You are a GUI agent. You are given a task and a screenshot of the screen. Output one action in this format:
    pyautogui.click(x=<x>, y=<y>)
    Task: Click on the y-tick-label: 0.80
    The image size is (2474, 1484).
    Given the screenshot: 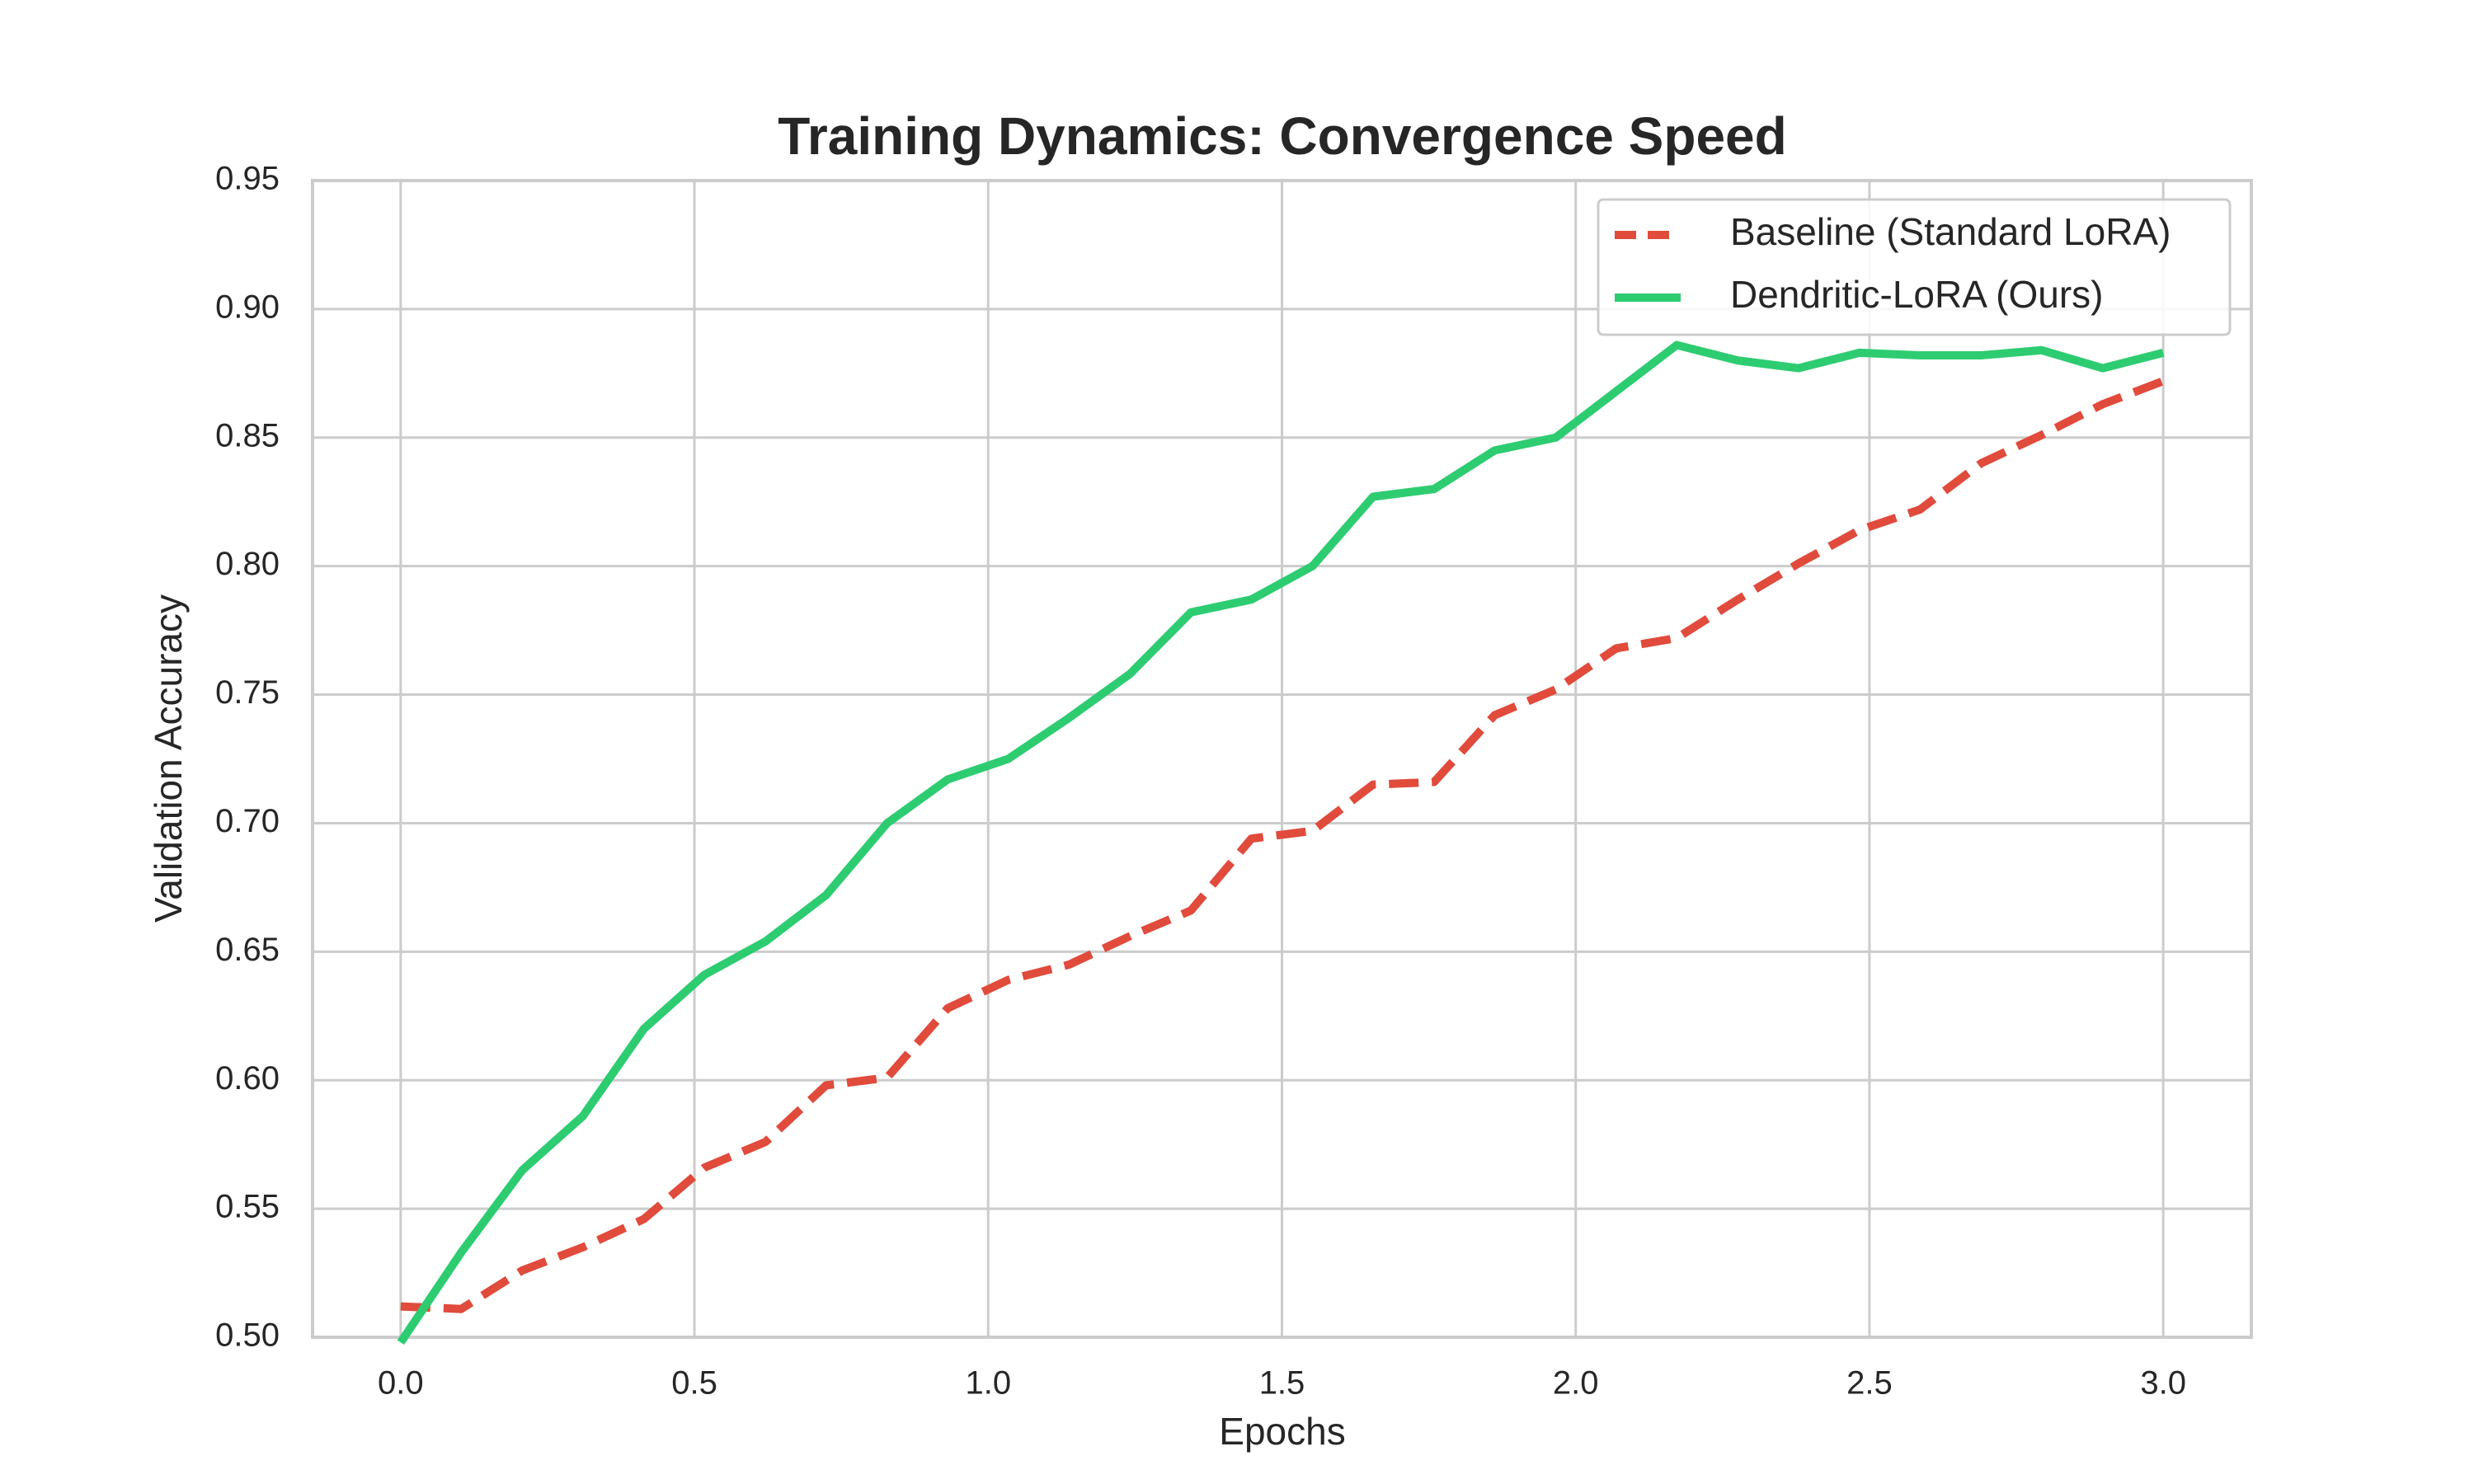 What is the action you would take?
    pyautogui.click(x=247, y=564)
    